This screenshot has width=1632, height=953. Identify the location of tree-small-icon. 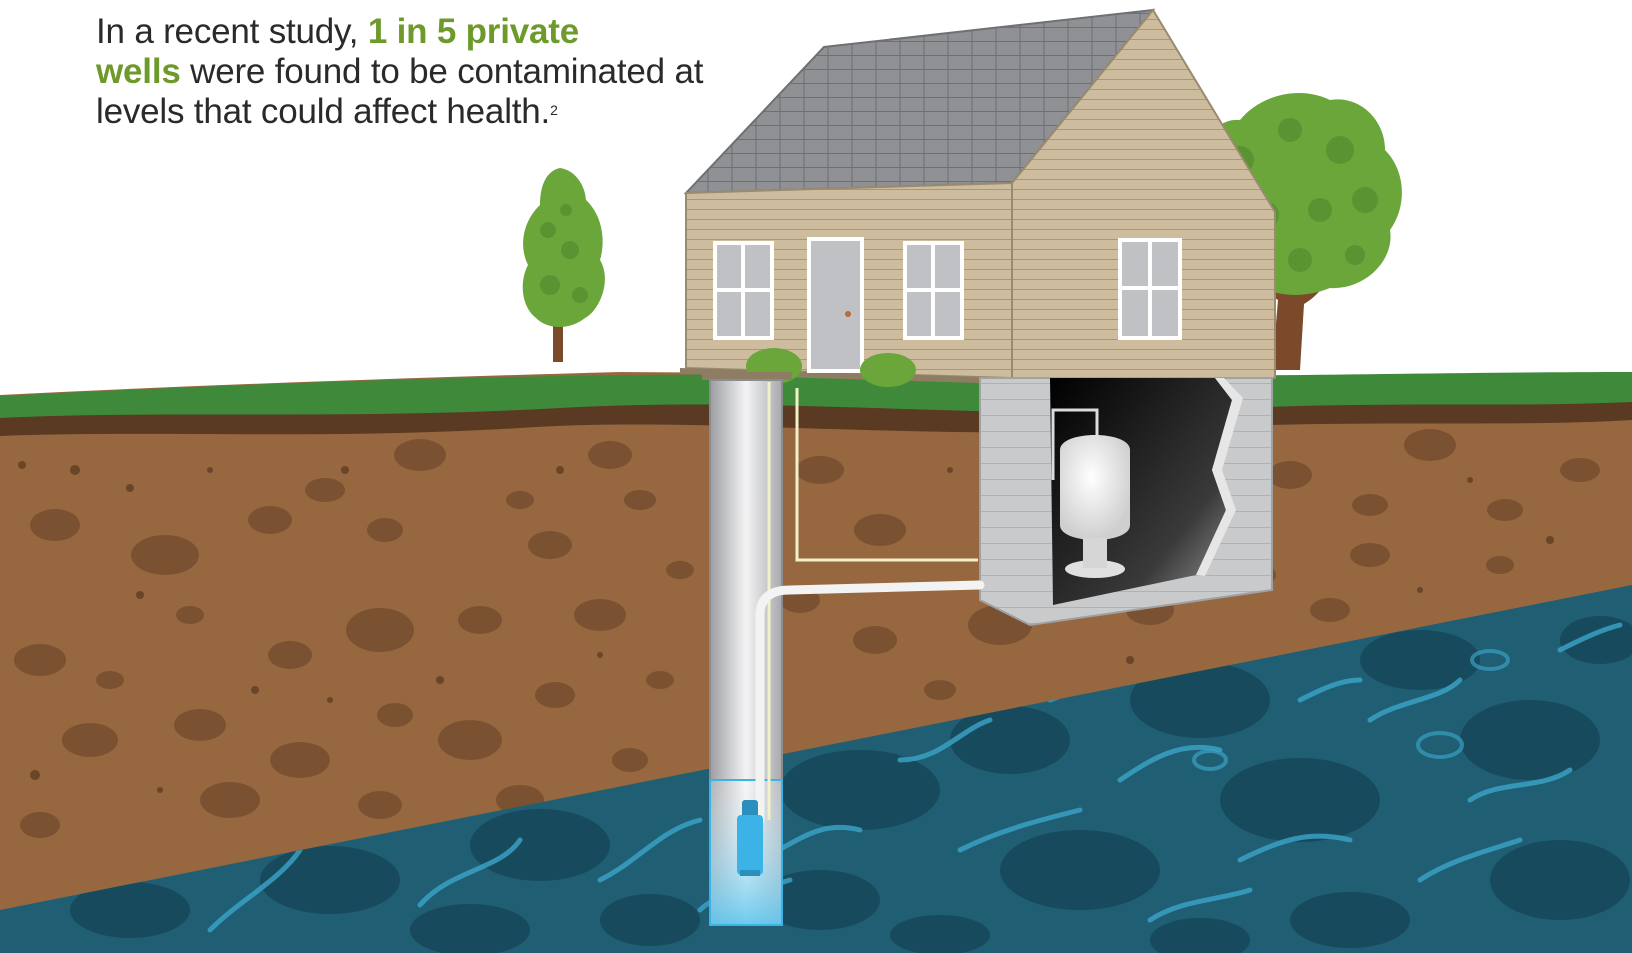
(563, 265).